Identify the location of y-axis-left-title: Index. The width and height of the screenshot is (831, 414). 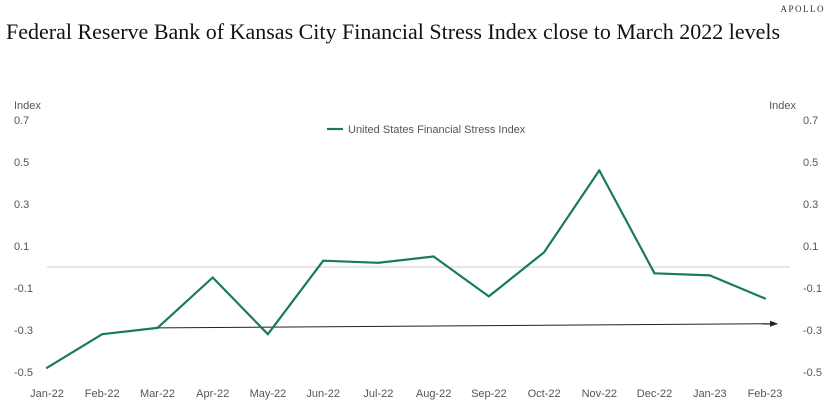
(27, 106).